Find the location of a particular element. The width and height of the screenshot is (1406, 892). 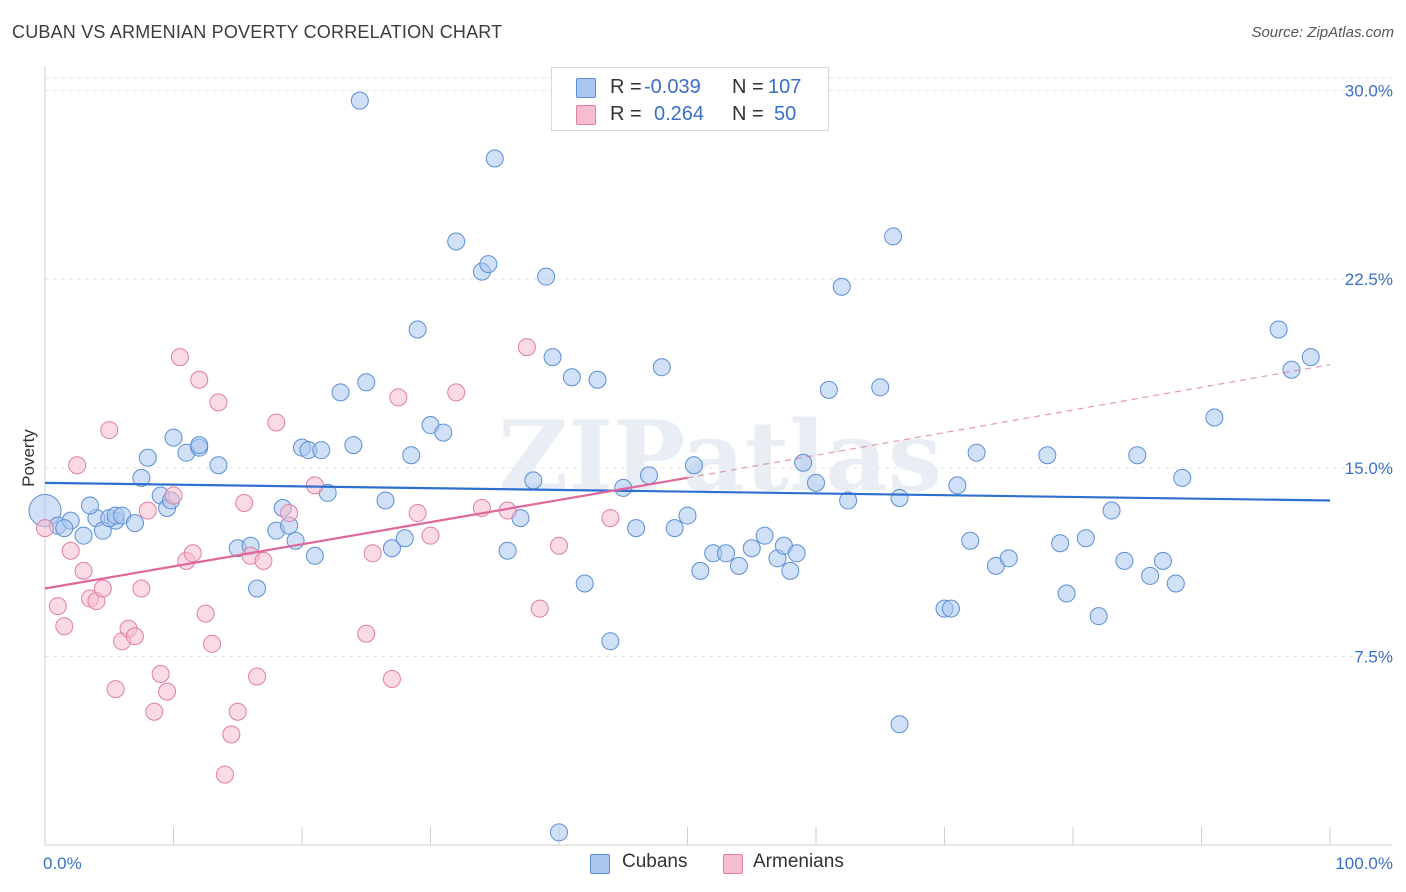

armenians-trend-line is located at coordinates (366, 533).